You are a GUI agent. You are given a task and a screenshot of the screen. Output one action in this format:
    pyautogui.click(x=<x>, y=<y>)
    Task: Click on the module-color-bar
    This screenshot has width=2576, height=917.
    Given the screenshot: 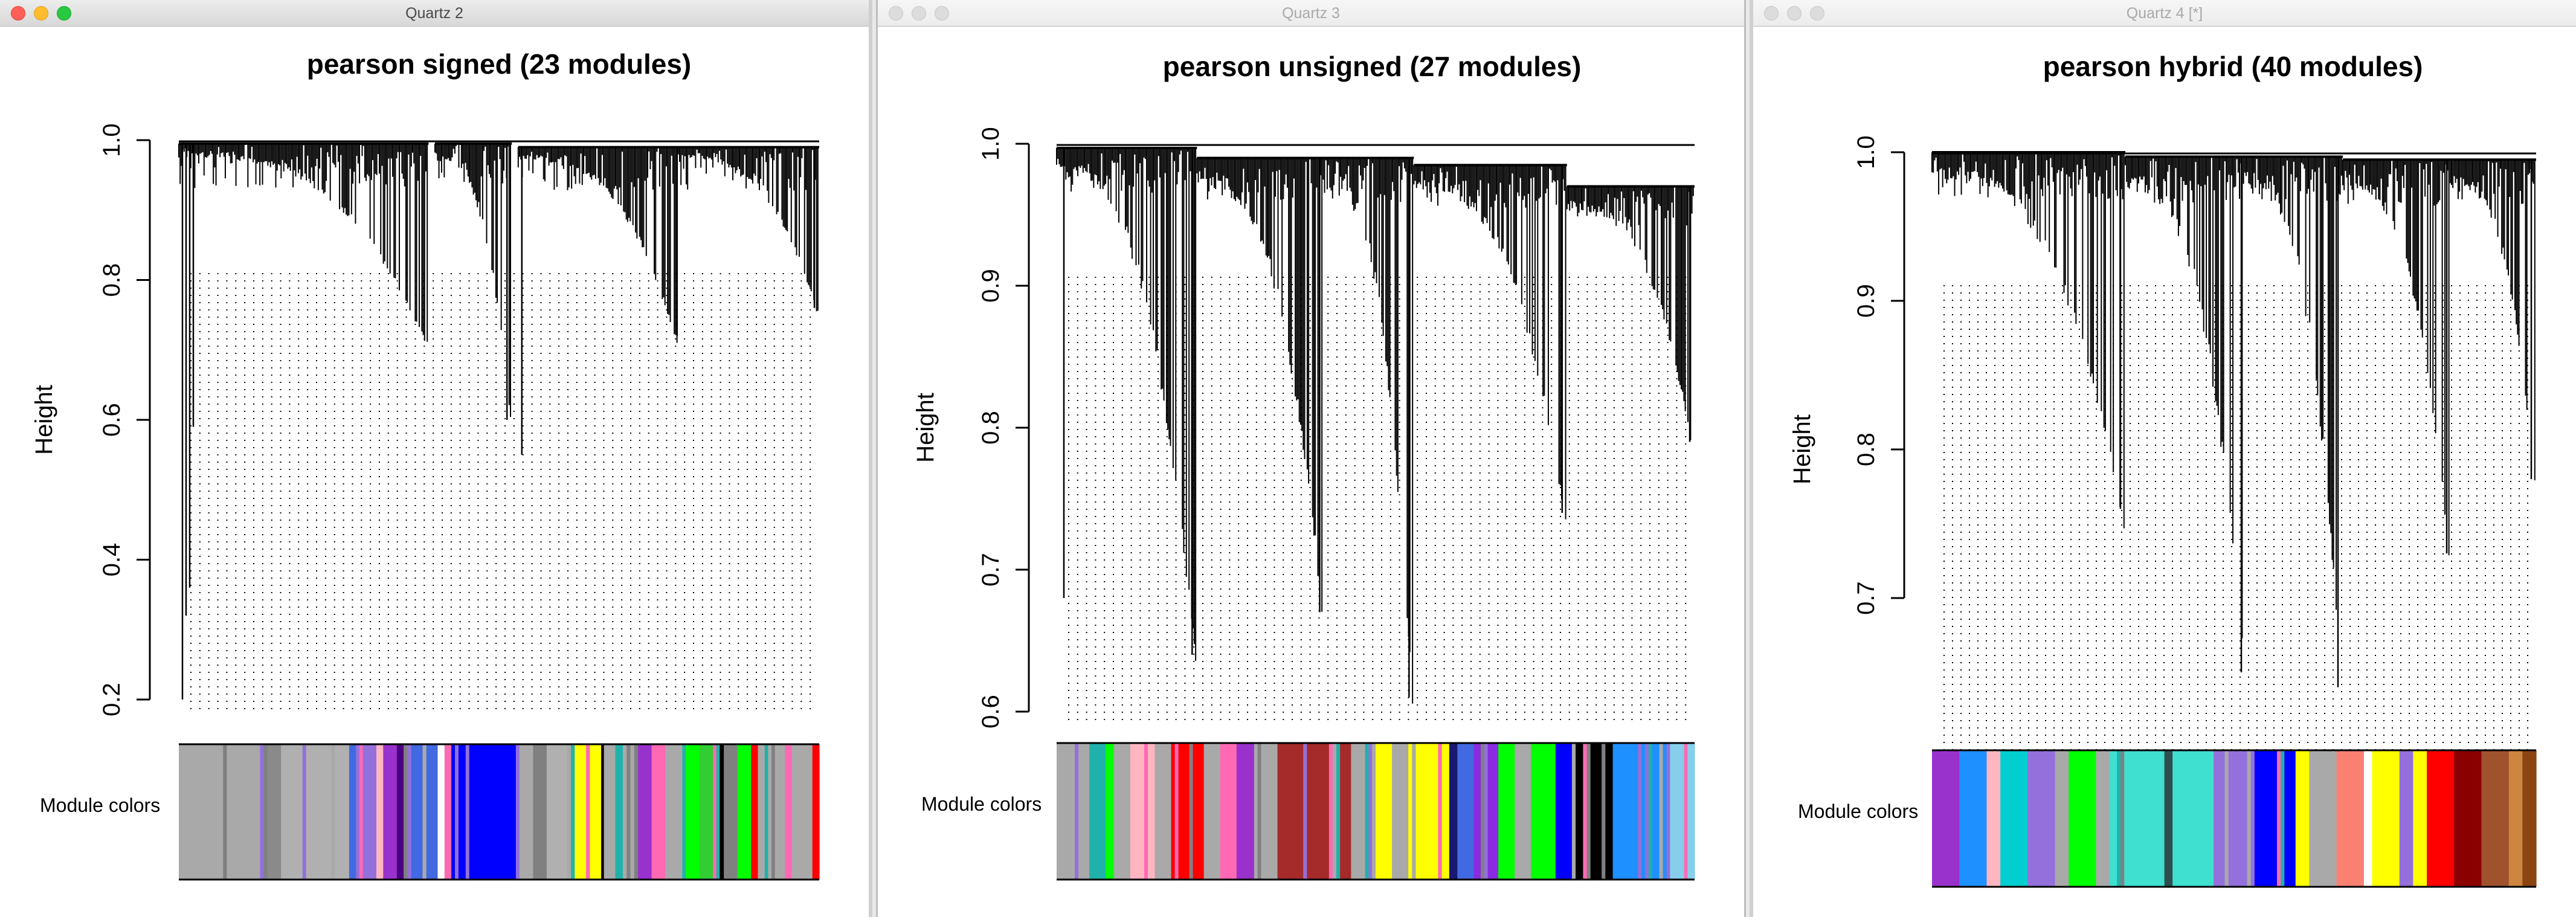 What is the action you would take?
    pyautogui.click(x=2234, y=819)
    